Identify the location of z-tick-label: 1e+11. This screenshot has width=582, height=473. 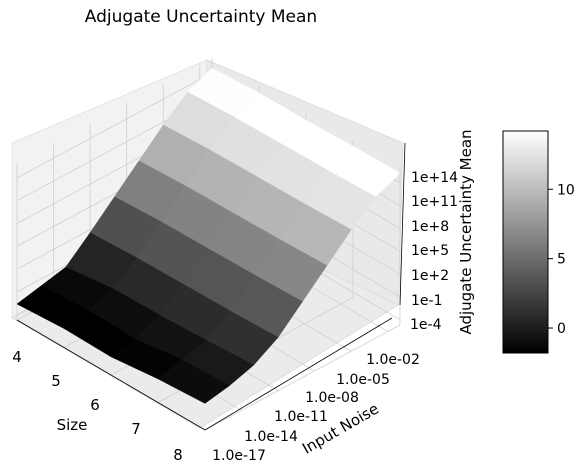
(434, 202).